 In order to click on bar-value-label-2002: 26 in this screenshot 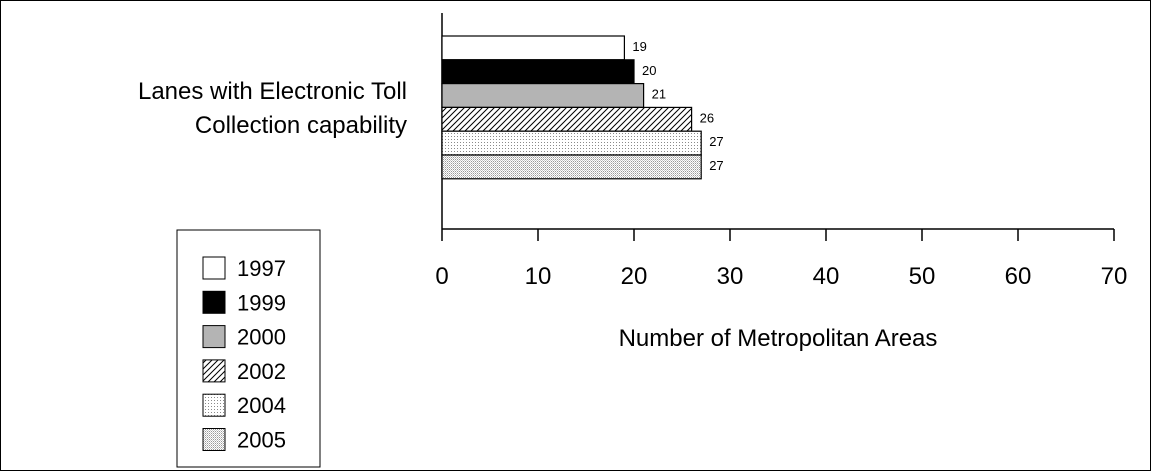, I will do `click(707, 117)`.